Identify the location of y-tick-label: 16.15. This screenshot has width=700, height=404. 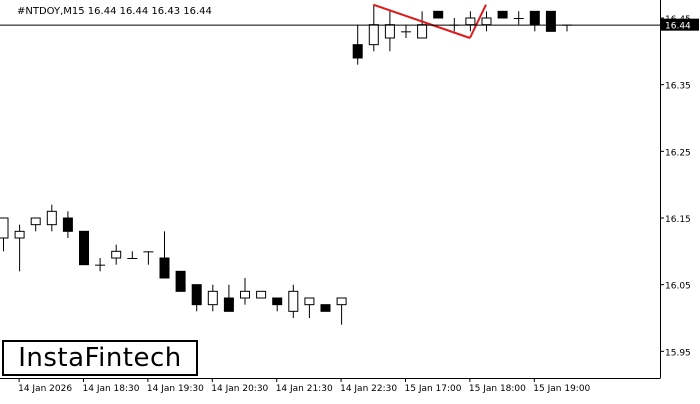
(678, 220).